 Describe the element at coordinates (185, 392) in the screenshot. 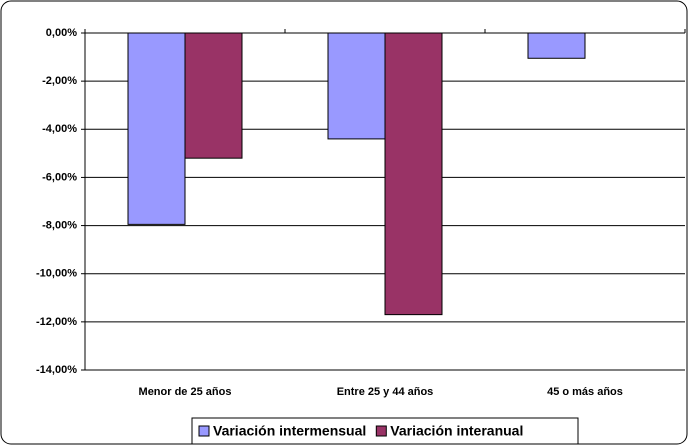

I see `x-tick-label: Menor de 25 años` at that location.